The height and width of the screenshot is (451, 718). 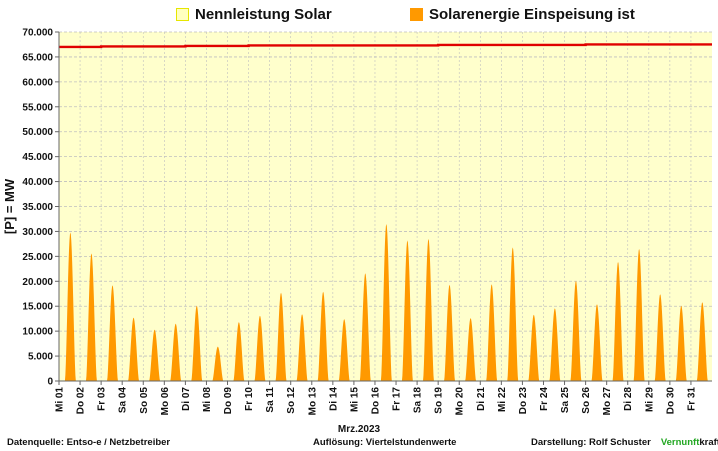 What do you see at coordinates (102, 399) in the screenshot?
I see `x-tick-label: Fr 03` at bounding box center [102, 399].